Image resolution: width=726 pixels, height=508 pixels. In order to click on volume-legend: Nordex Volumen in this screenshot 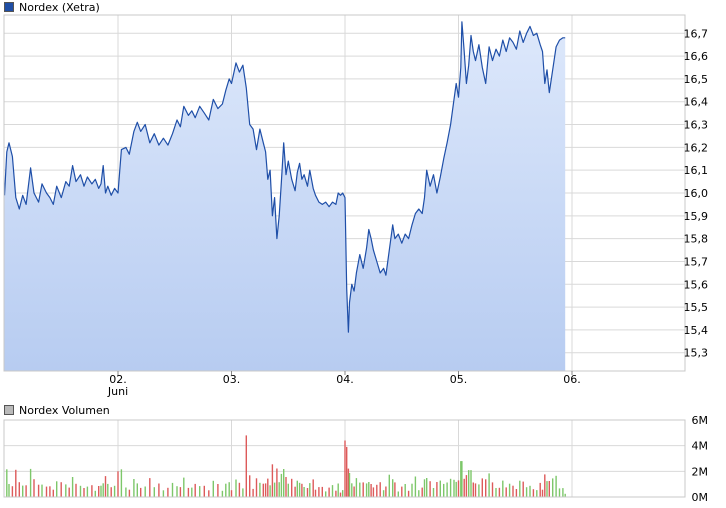, I will do `click(57, 410)`.